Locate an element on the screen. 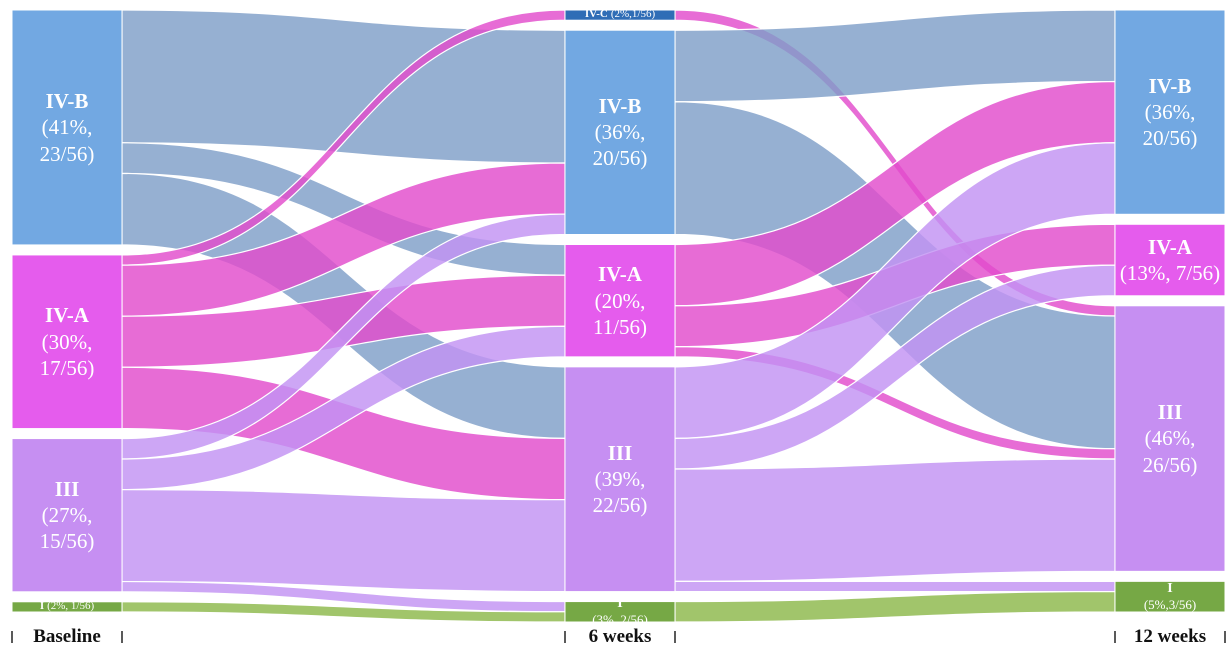  node-label: I (5%,3/56) is located at coordinates (1170, 596).